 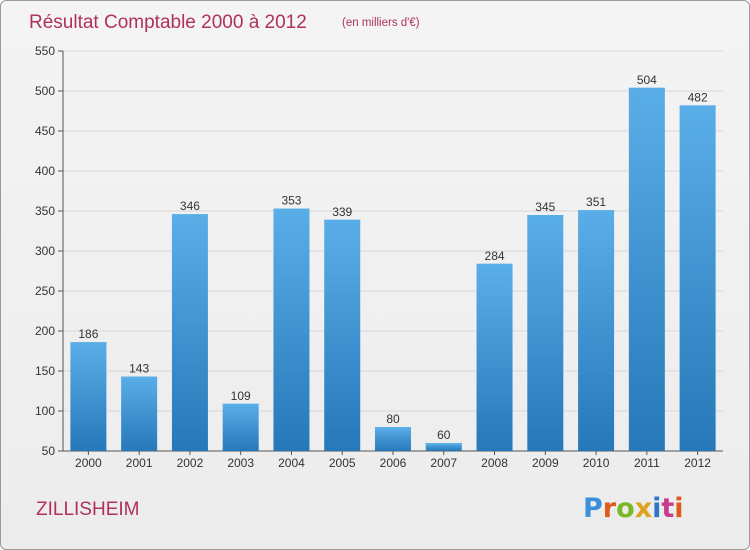 I want to click on y-tick-label: 100, so click(x=45, y=411).